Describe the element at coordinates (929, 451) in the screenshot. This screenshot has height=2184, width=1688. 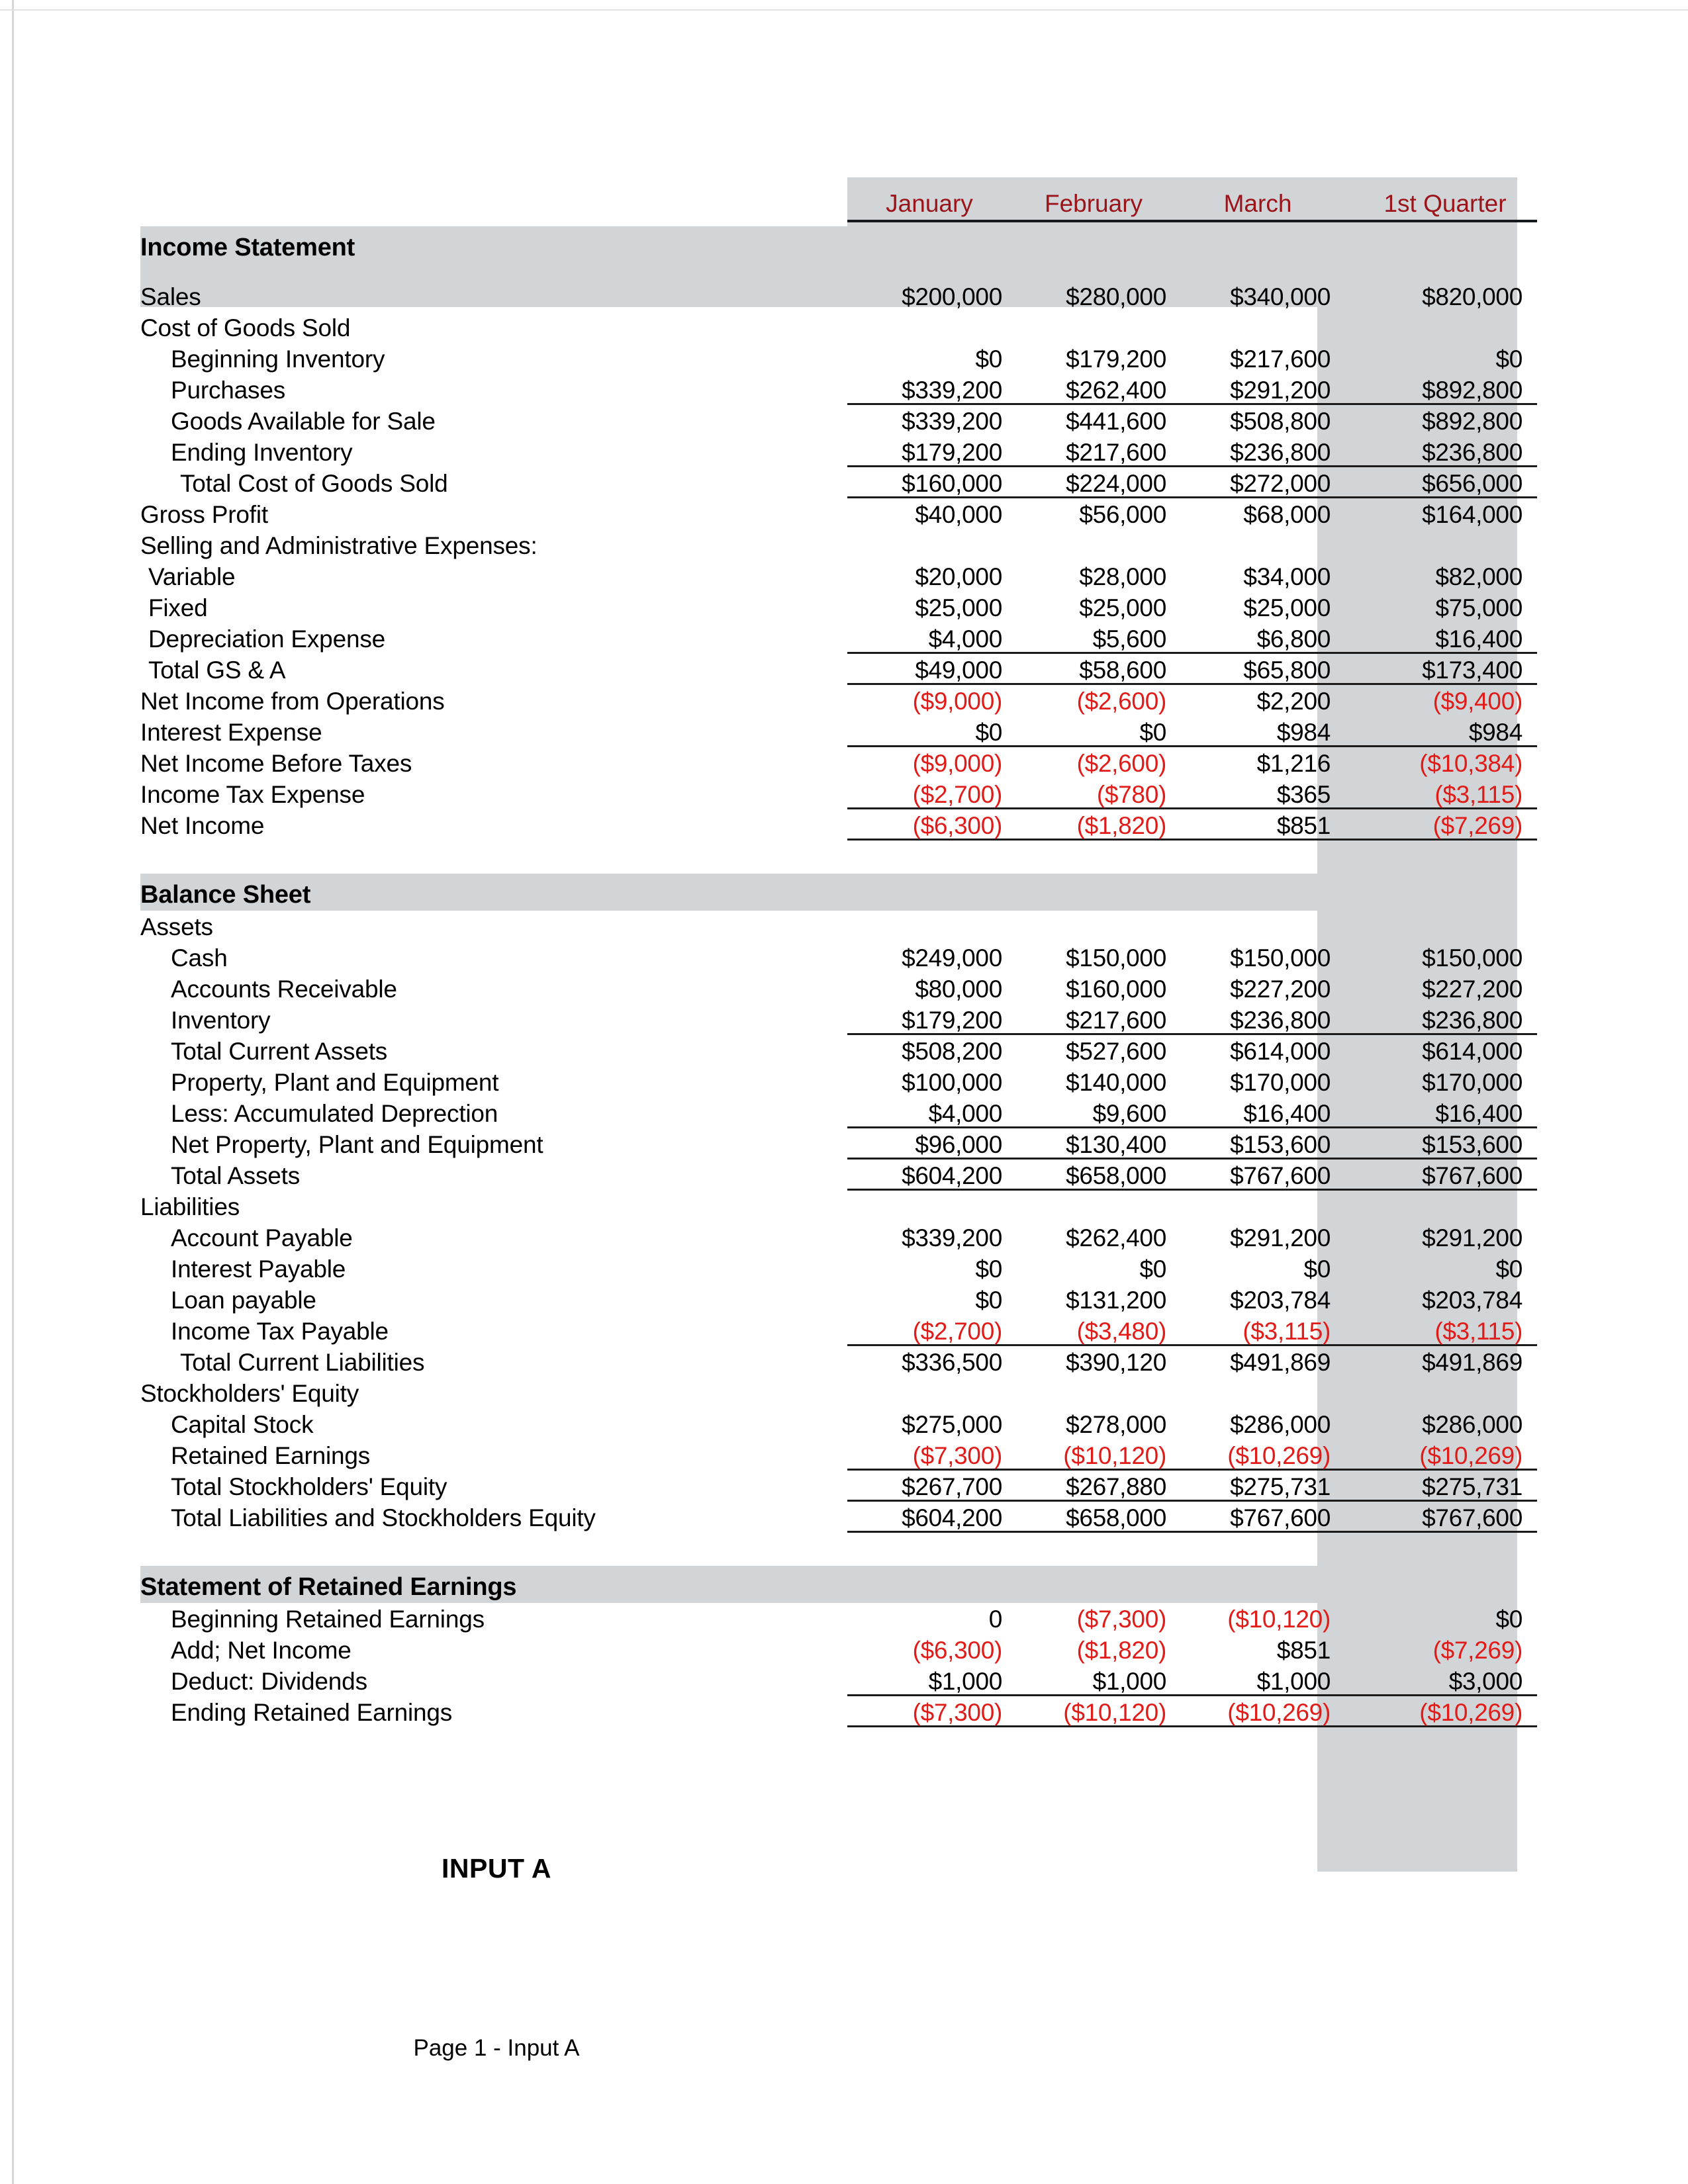
I see `cell-january: $179,200` at that location.